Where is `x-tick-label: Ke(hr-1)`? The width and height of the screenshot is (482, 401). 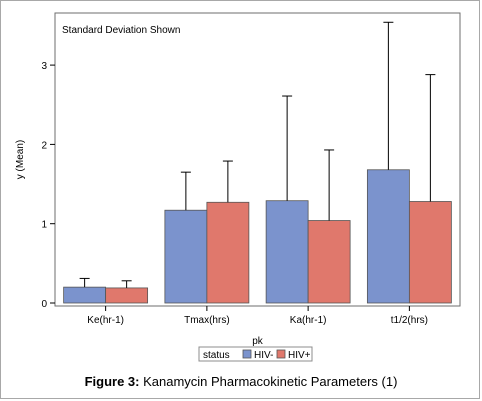 x-tick-label: Ke(hr-1) is located at coordinates (105, 320).